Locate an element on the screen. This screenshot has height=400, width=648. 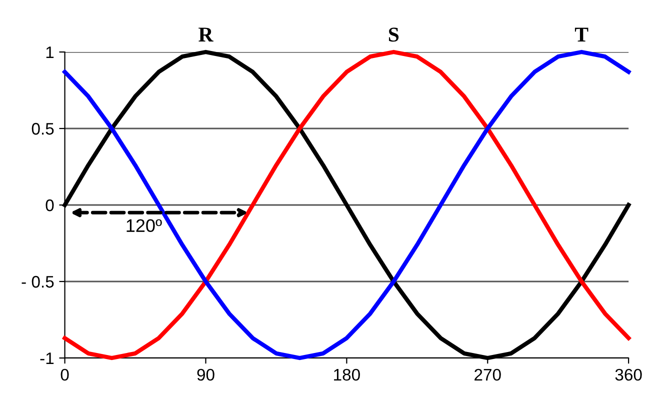
x-tick-label: 360 is located at coordinates (628, 374).